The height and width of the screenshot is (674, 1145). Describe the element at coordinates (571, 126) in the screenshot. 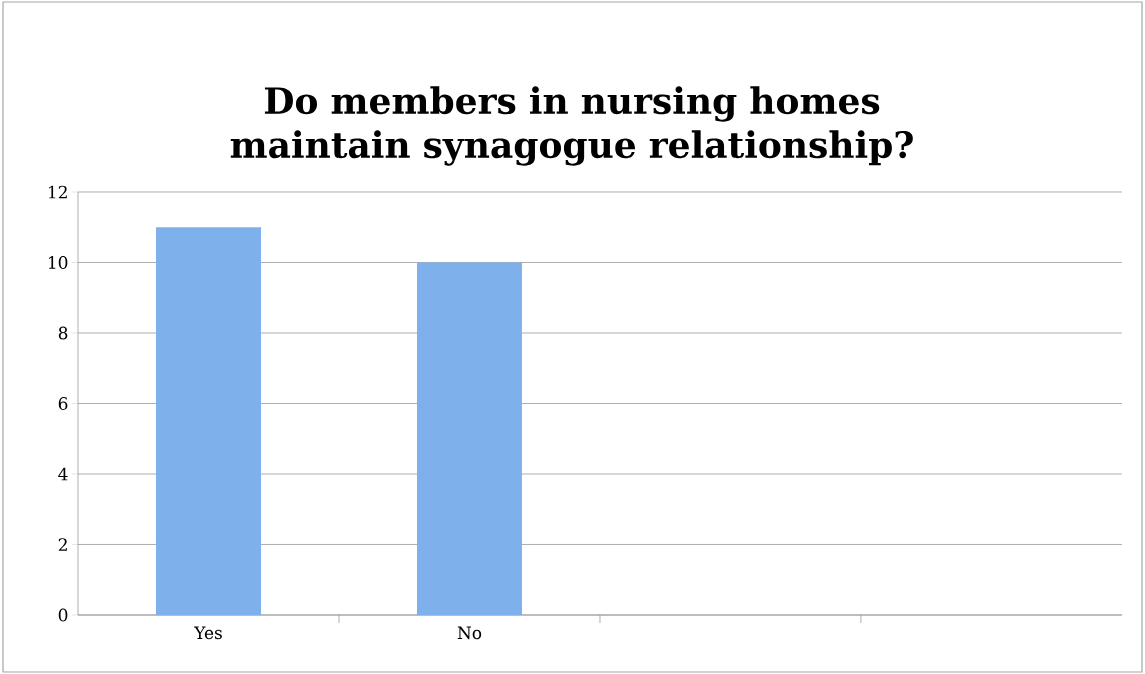

I see `chart-title: Do members in nursing homes maintain synagogue relationship?` at that location.